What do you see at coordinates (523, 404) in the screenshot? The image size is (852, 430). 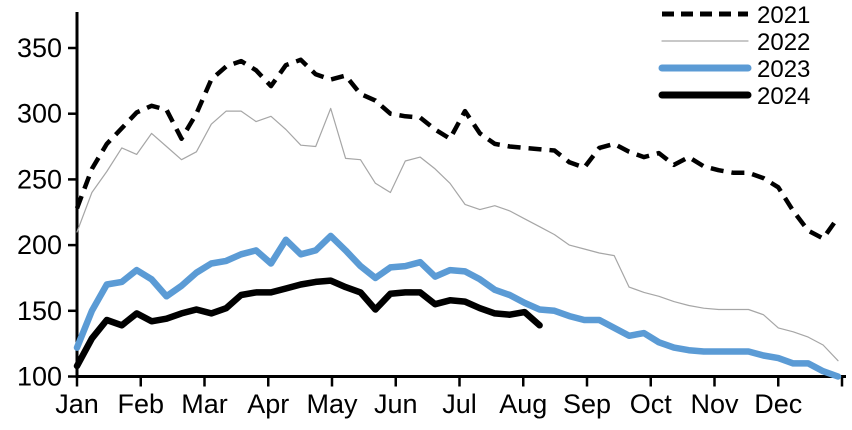 I see `x-axis-month-label: Aug` at bounding box center [523, 404].